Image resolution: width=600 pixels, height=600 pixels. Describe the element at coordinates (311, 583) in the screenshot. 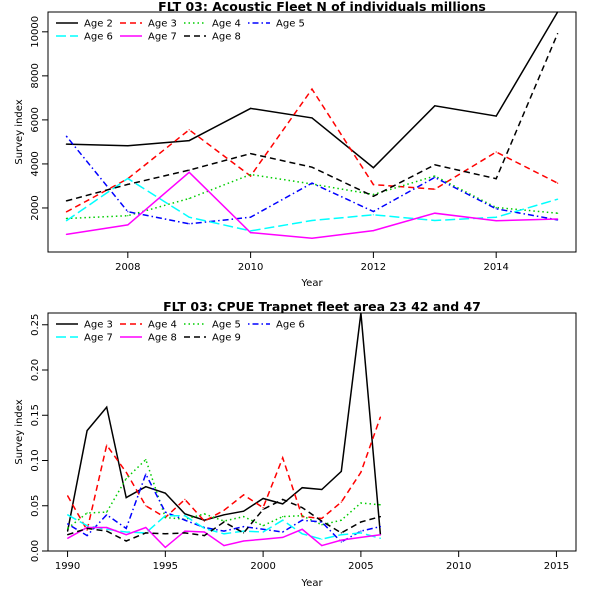

I see `x-axis-label: Year` at that location.